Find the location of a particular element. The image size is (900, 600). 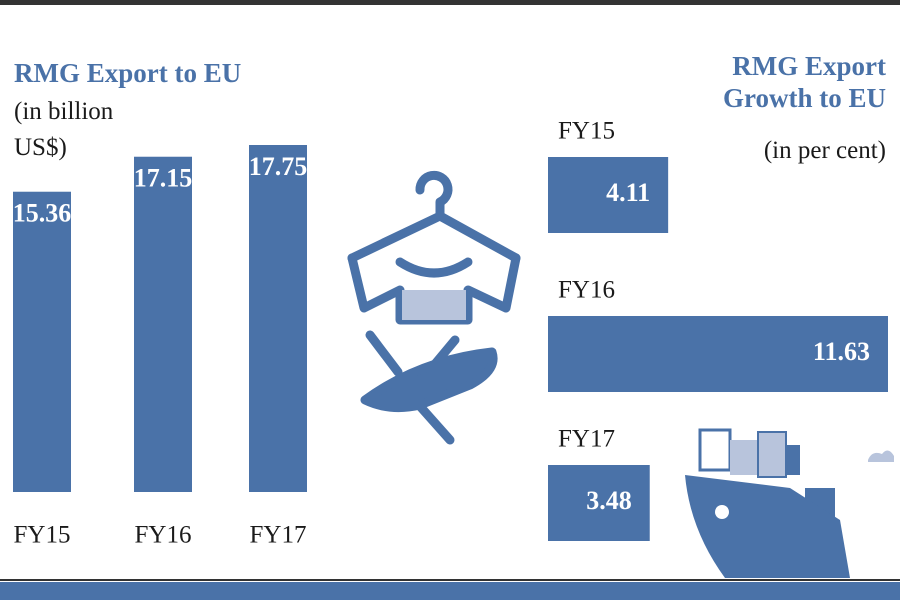

value-label: 17.15 is located at coordinates (163, 178).